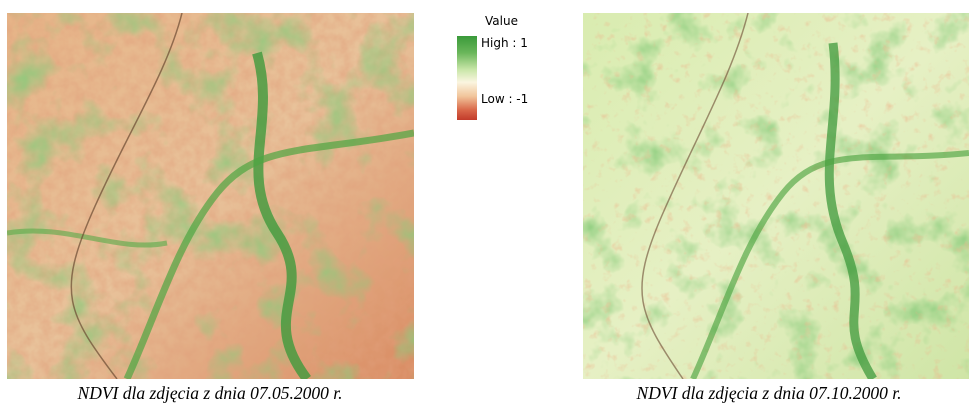 This screenshot has width=978, height=410. I want to click on caption-october: NDVI dla zdjęcia z dnia 07.10.2000 r., so click(769, 393).